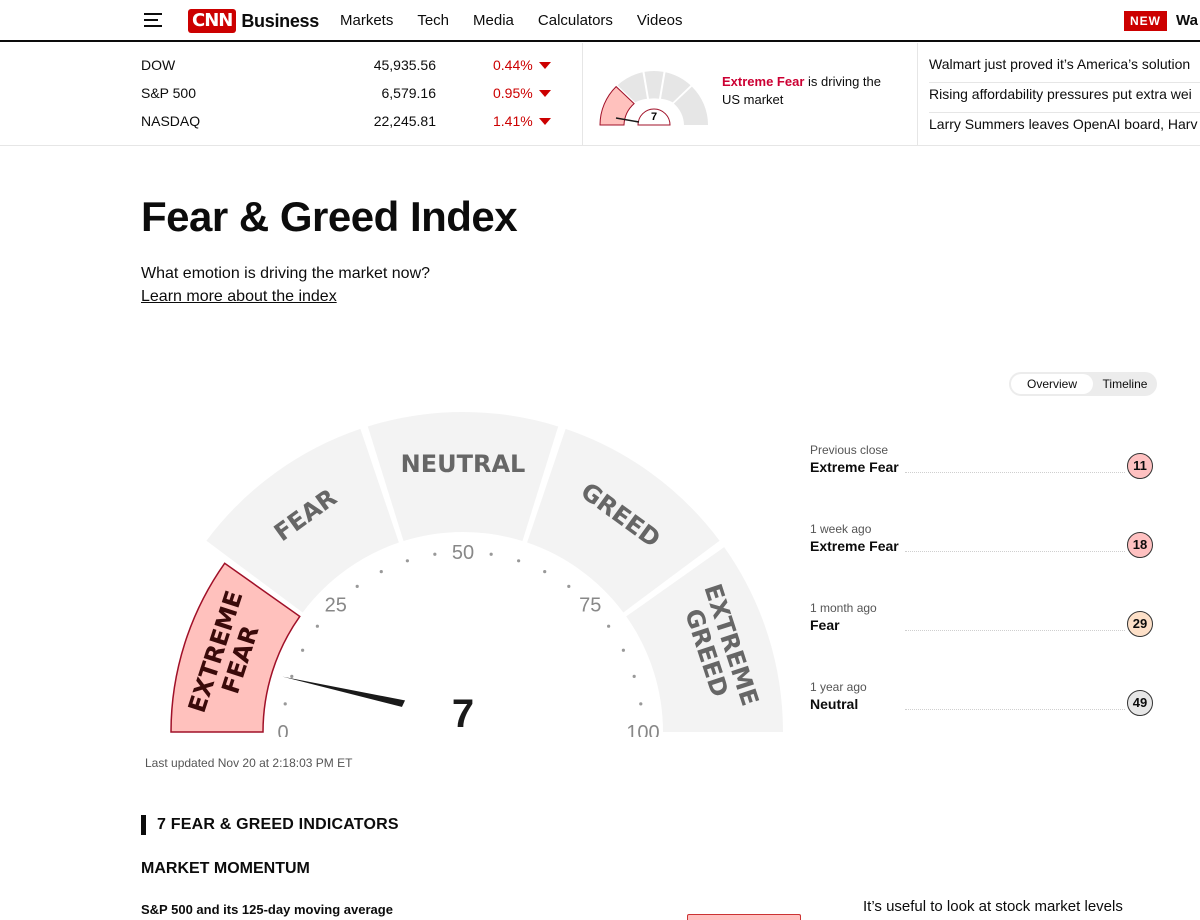 The width and height of the screenshot is (1200, 920). I want to click on nav-link-calculators: Calculators, so click(575, 20).